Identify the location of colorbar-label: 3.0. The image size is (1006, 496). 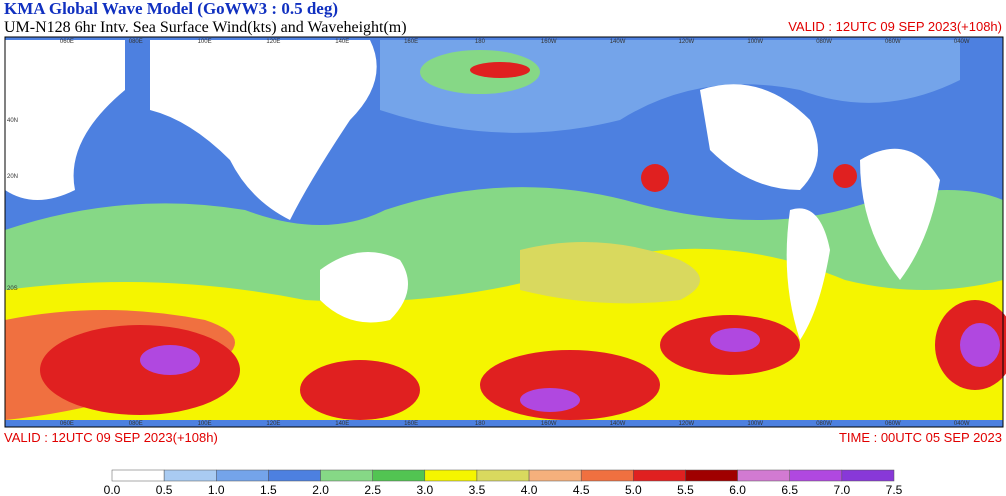
(424, 489).